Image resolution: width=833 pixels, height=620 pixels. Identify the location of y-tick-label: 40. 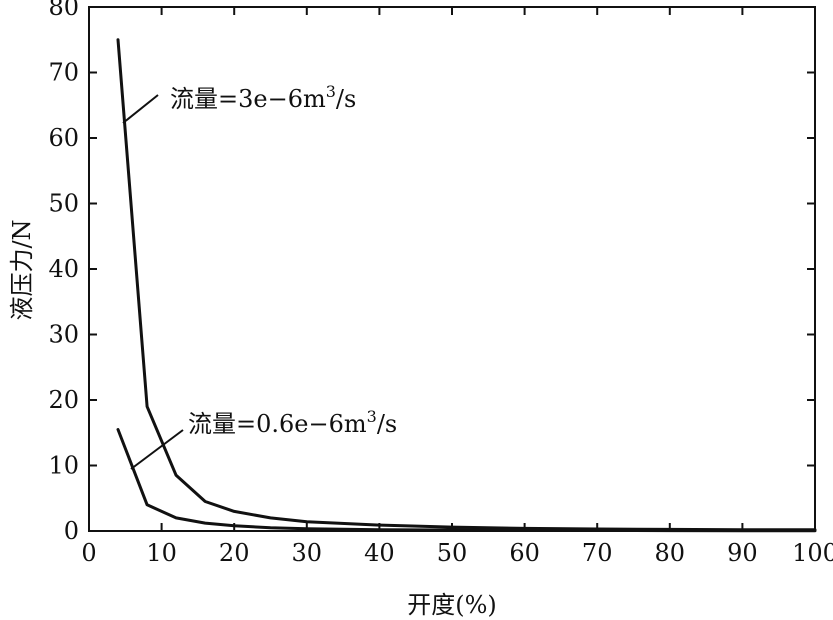
(63, 269).